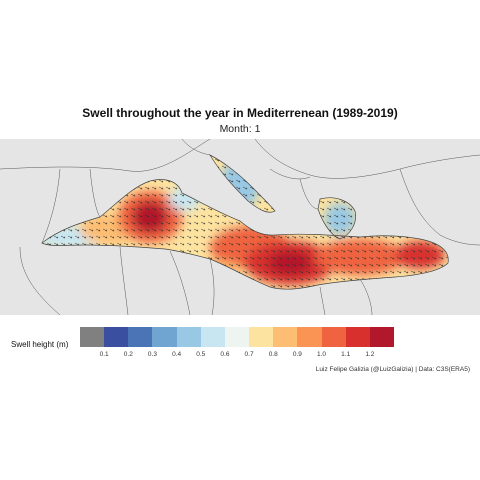 The width and height of the screenshot is (480, 480). What do you see at coordinates (201, 354) in the screenshot?
I see `legend-tick-label: 0.5` at bounding box center [201, 354].